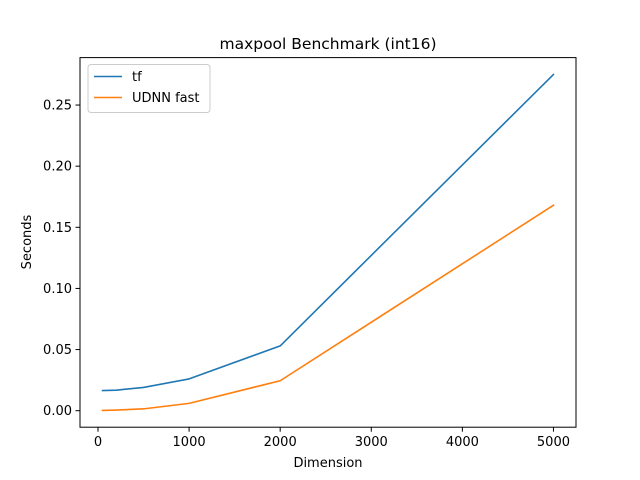 The height and width of the screenshot is (480, 640). I want to click on x-tick-label: 2000, so click(280, 442).